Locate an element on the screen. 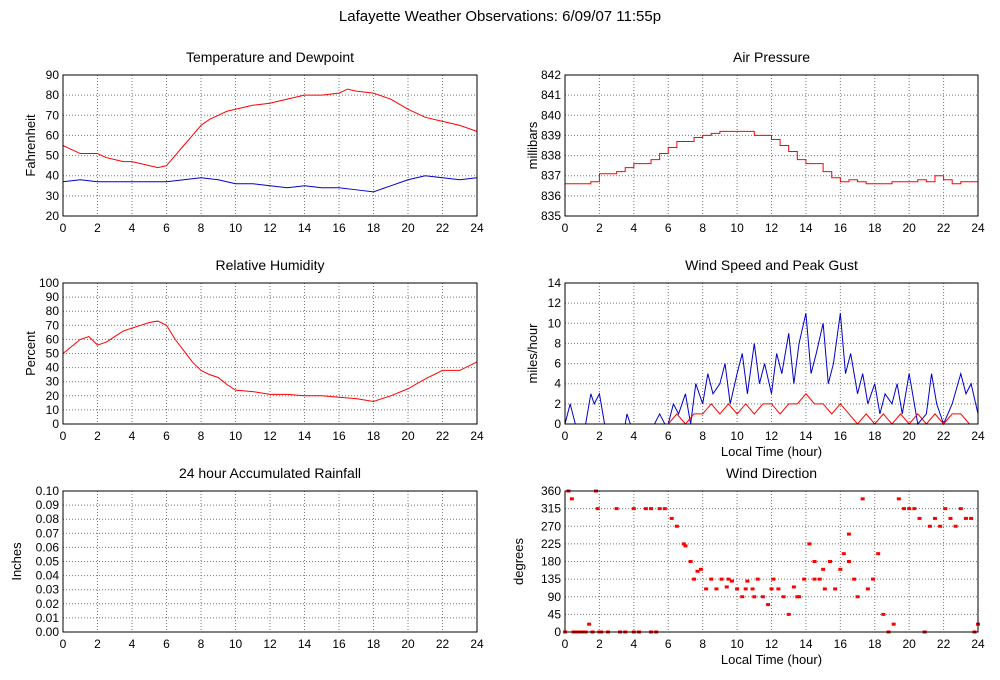 The width and height of the screenshot is (1000, 680). y-tick-label: 180 is located at coordinates (551, 562).